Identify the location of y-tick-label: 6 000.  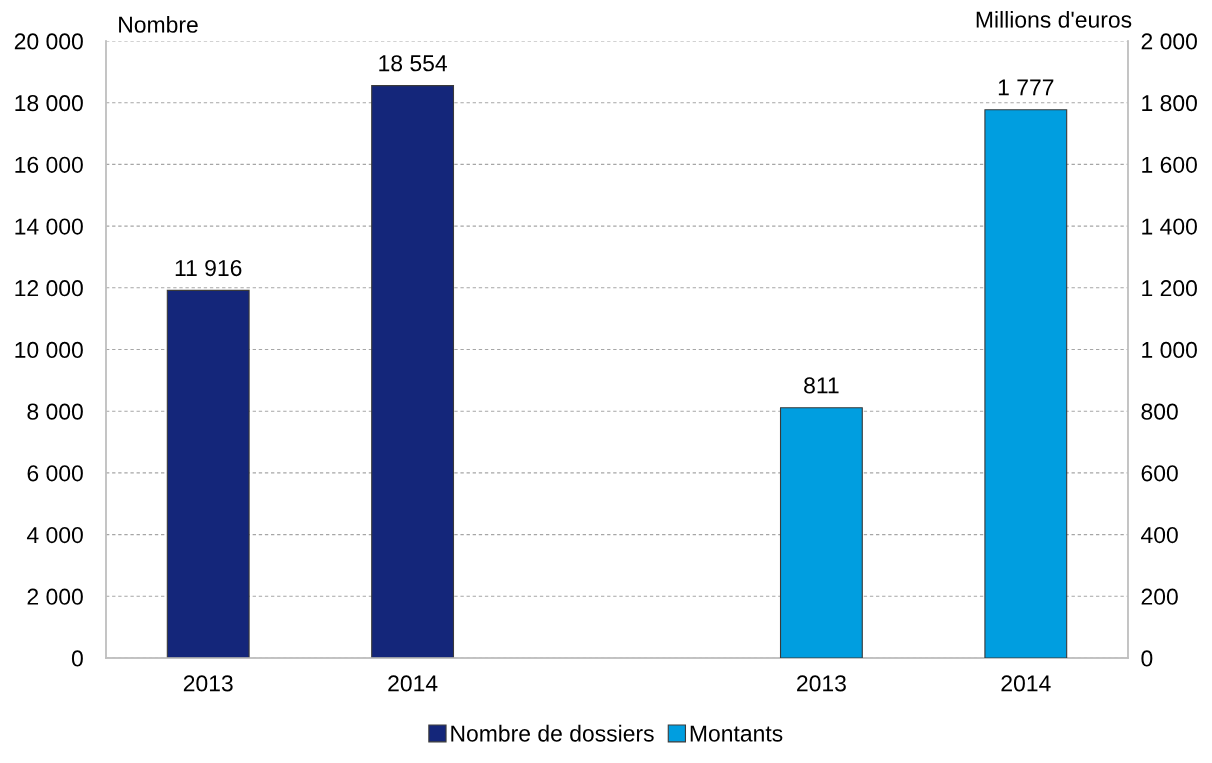
(55, 473).